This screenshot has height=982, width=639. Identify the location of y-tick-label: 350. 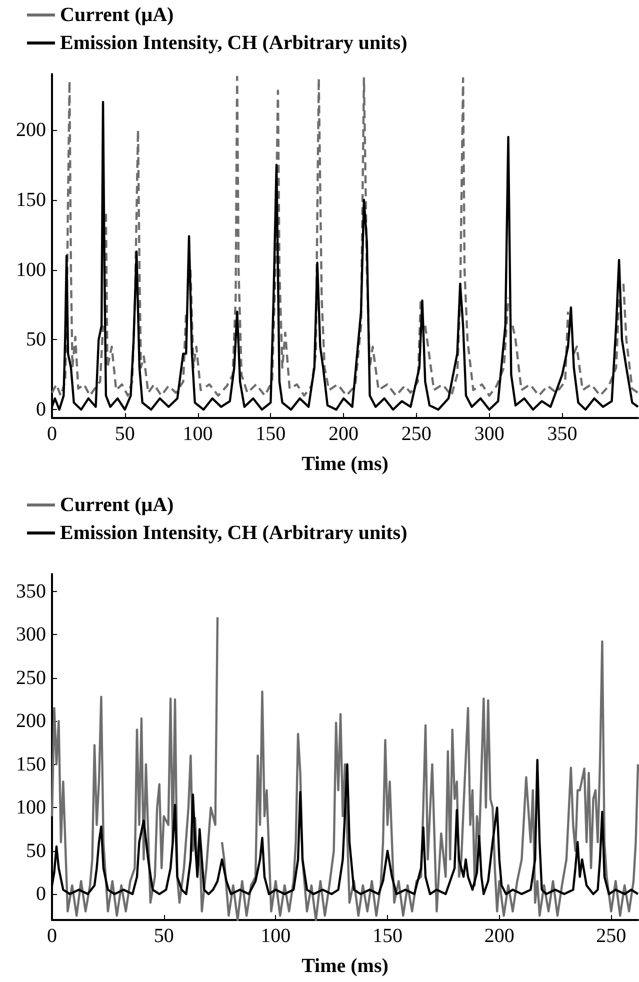
(31, 591).